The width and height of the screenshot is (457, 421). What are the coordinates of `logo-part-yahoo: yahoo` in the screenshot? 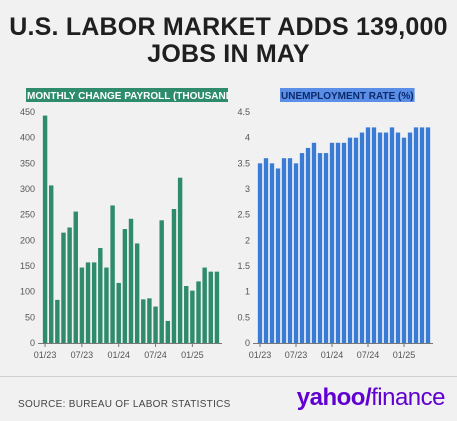 It's located at (331, 397).